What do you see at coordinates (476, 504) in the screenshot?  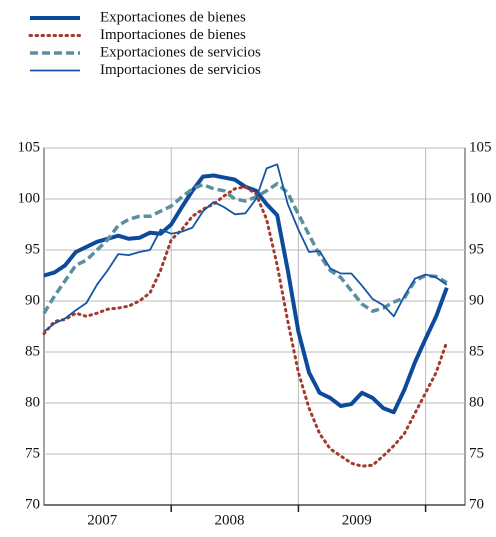 I see `y-tick-label-right: 70` at bounding box center [476, 504].